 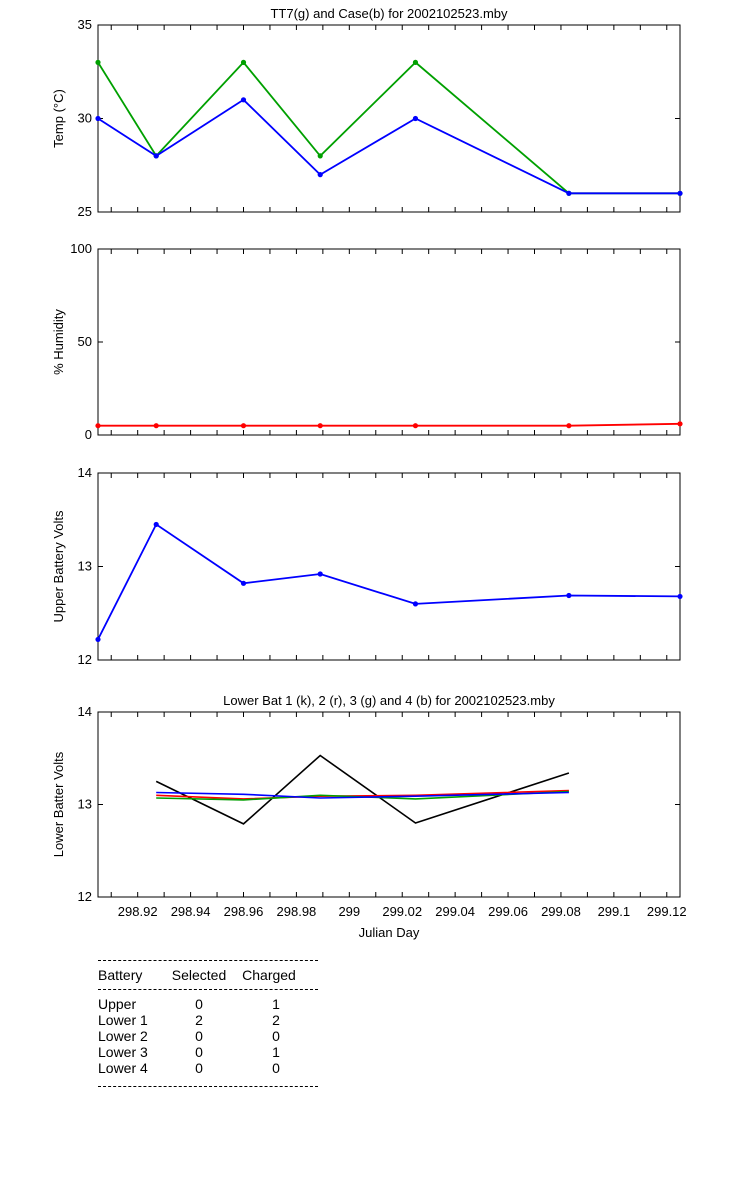 What do you see at coordinates (208, 1020) in the screenshot?
I see `table-row: Lower 1 2 2` at bounding box center [208, 1020].